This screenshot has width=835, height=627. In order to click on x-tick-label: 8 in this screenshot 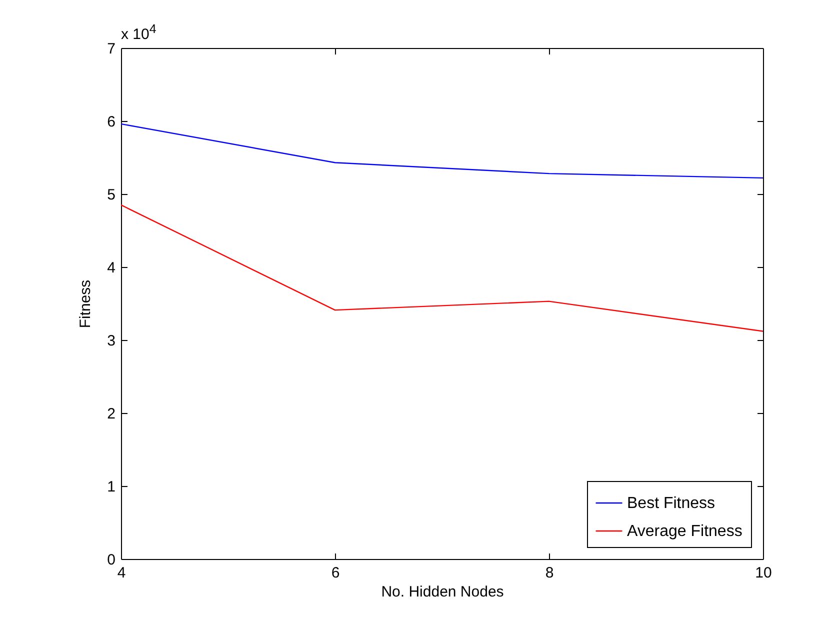, I will do `click(549, 573)`.